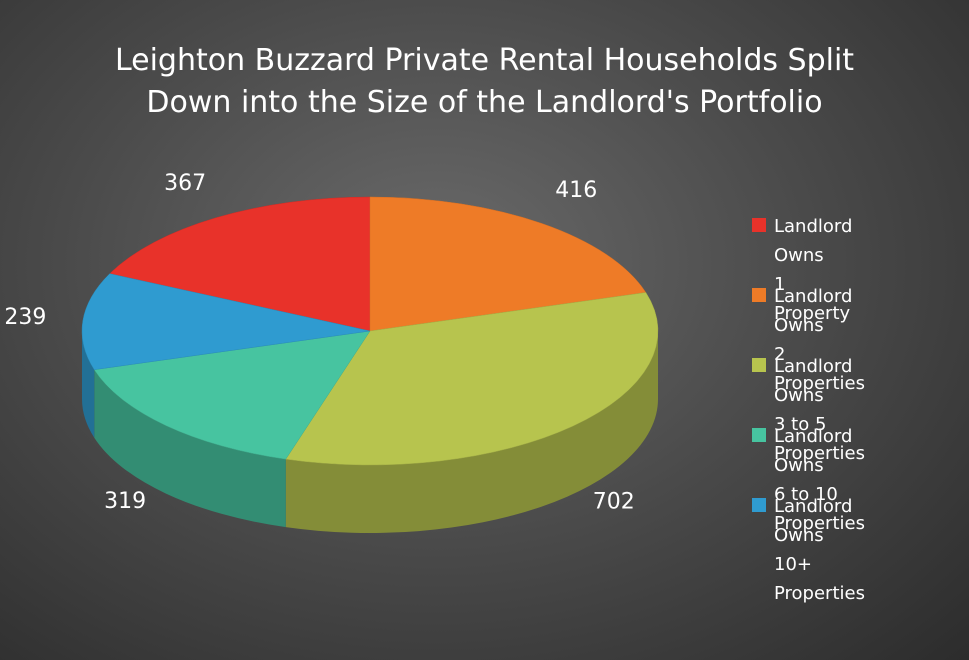 This screenshot has width=969, height=660. I want to click on data-label: 416, so click(576, 190).